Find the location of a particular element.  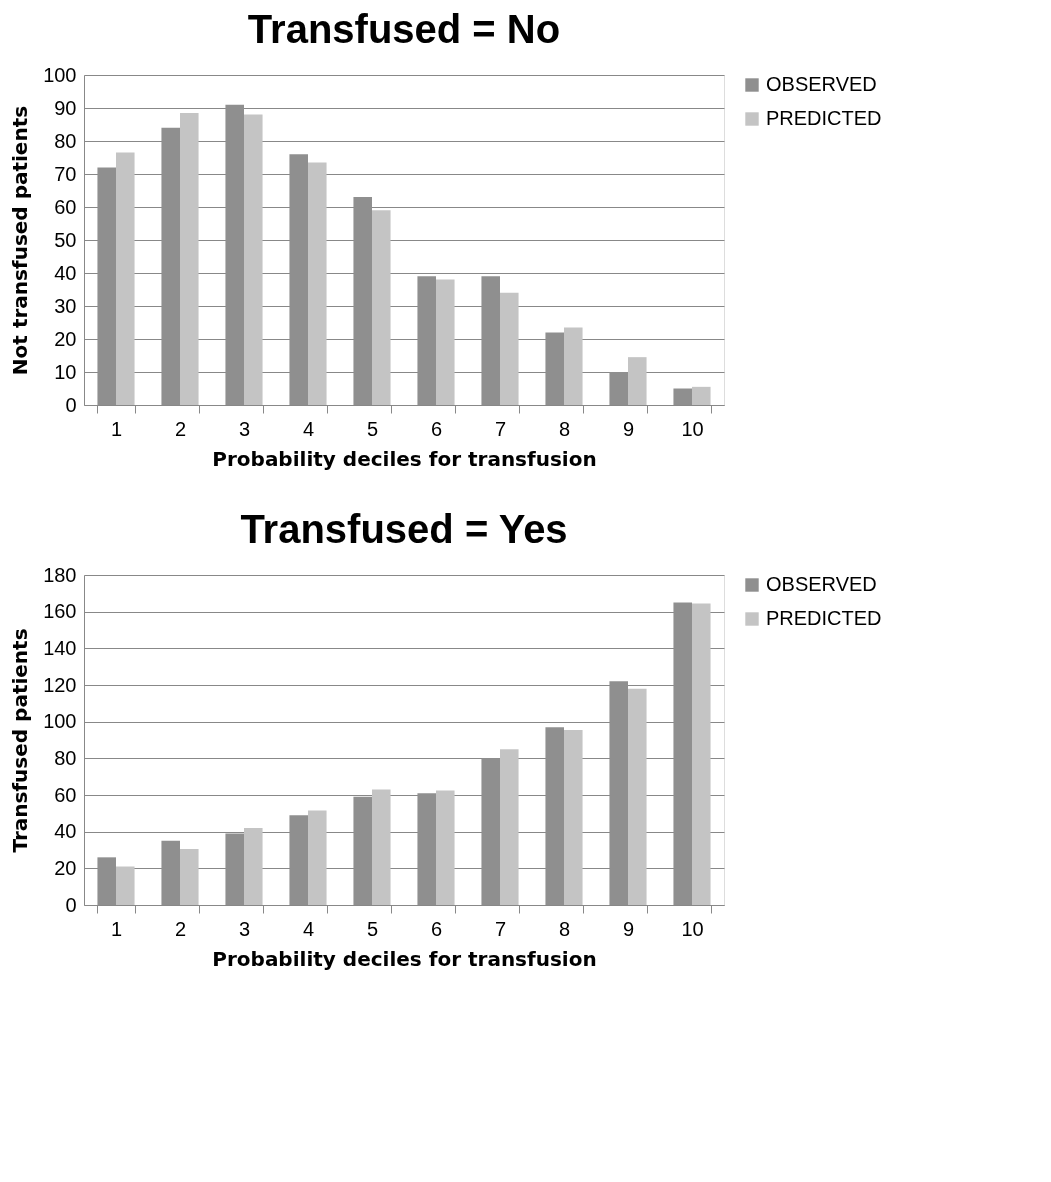

chart-title: Transfused = Yes is located at coordinates (404, 529).